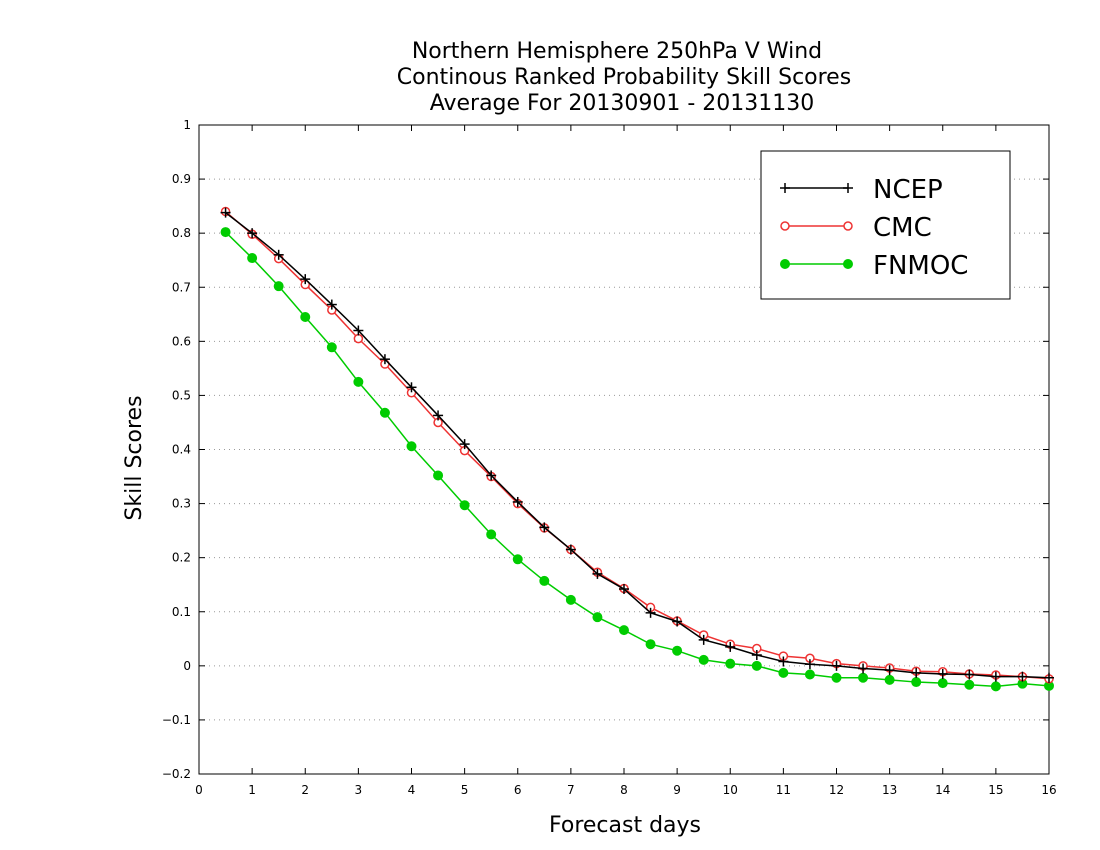  I want to click on x-tick-label: 10, so click(730, 790).